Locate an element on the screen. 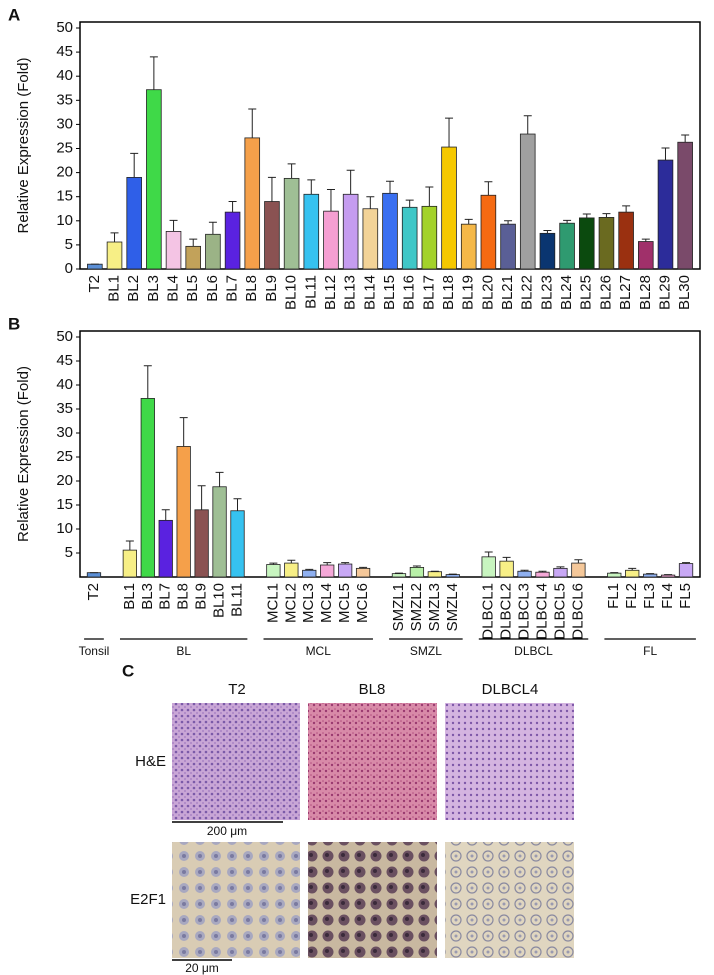  x-tick-label: BL6 is located at coordinates (212, 288).